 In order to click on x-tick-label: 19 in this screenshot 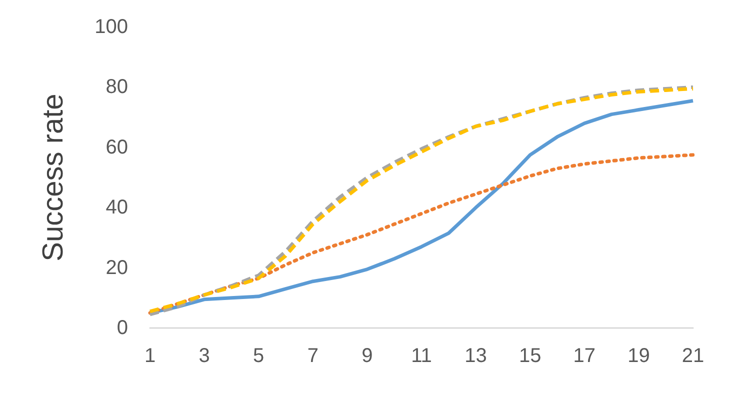, I will do `click(639, 356)`.